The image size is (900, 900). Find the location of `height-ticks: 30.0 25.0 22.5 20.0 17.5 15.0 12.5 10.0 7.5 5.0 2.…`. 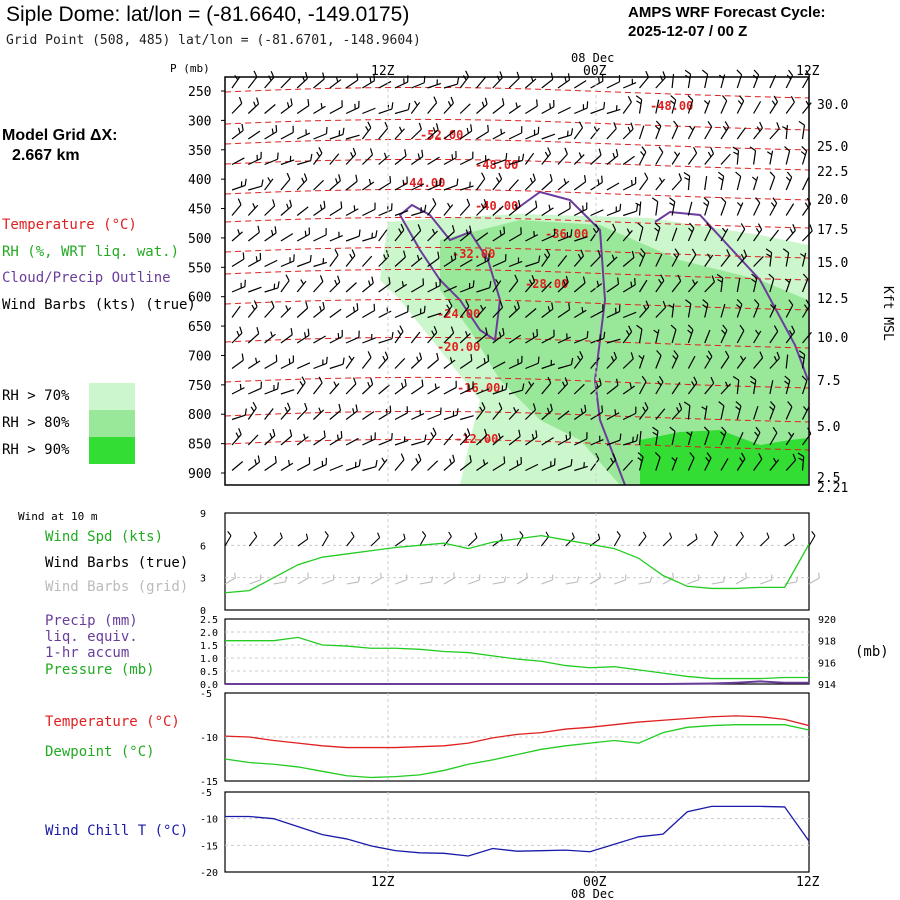

height-ticks: 30.0 25.0 22.5 20.0 17.5 15.0 12.5 10.0 7.5 5.0 2.… is located at coordinates (832, 297).